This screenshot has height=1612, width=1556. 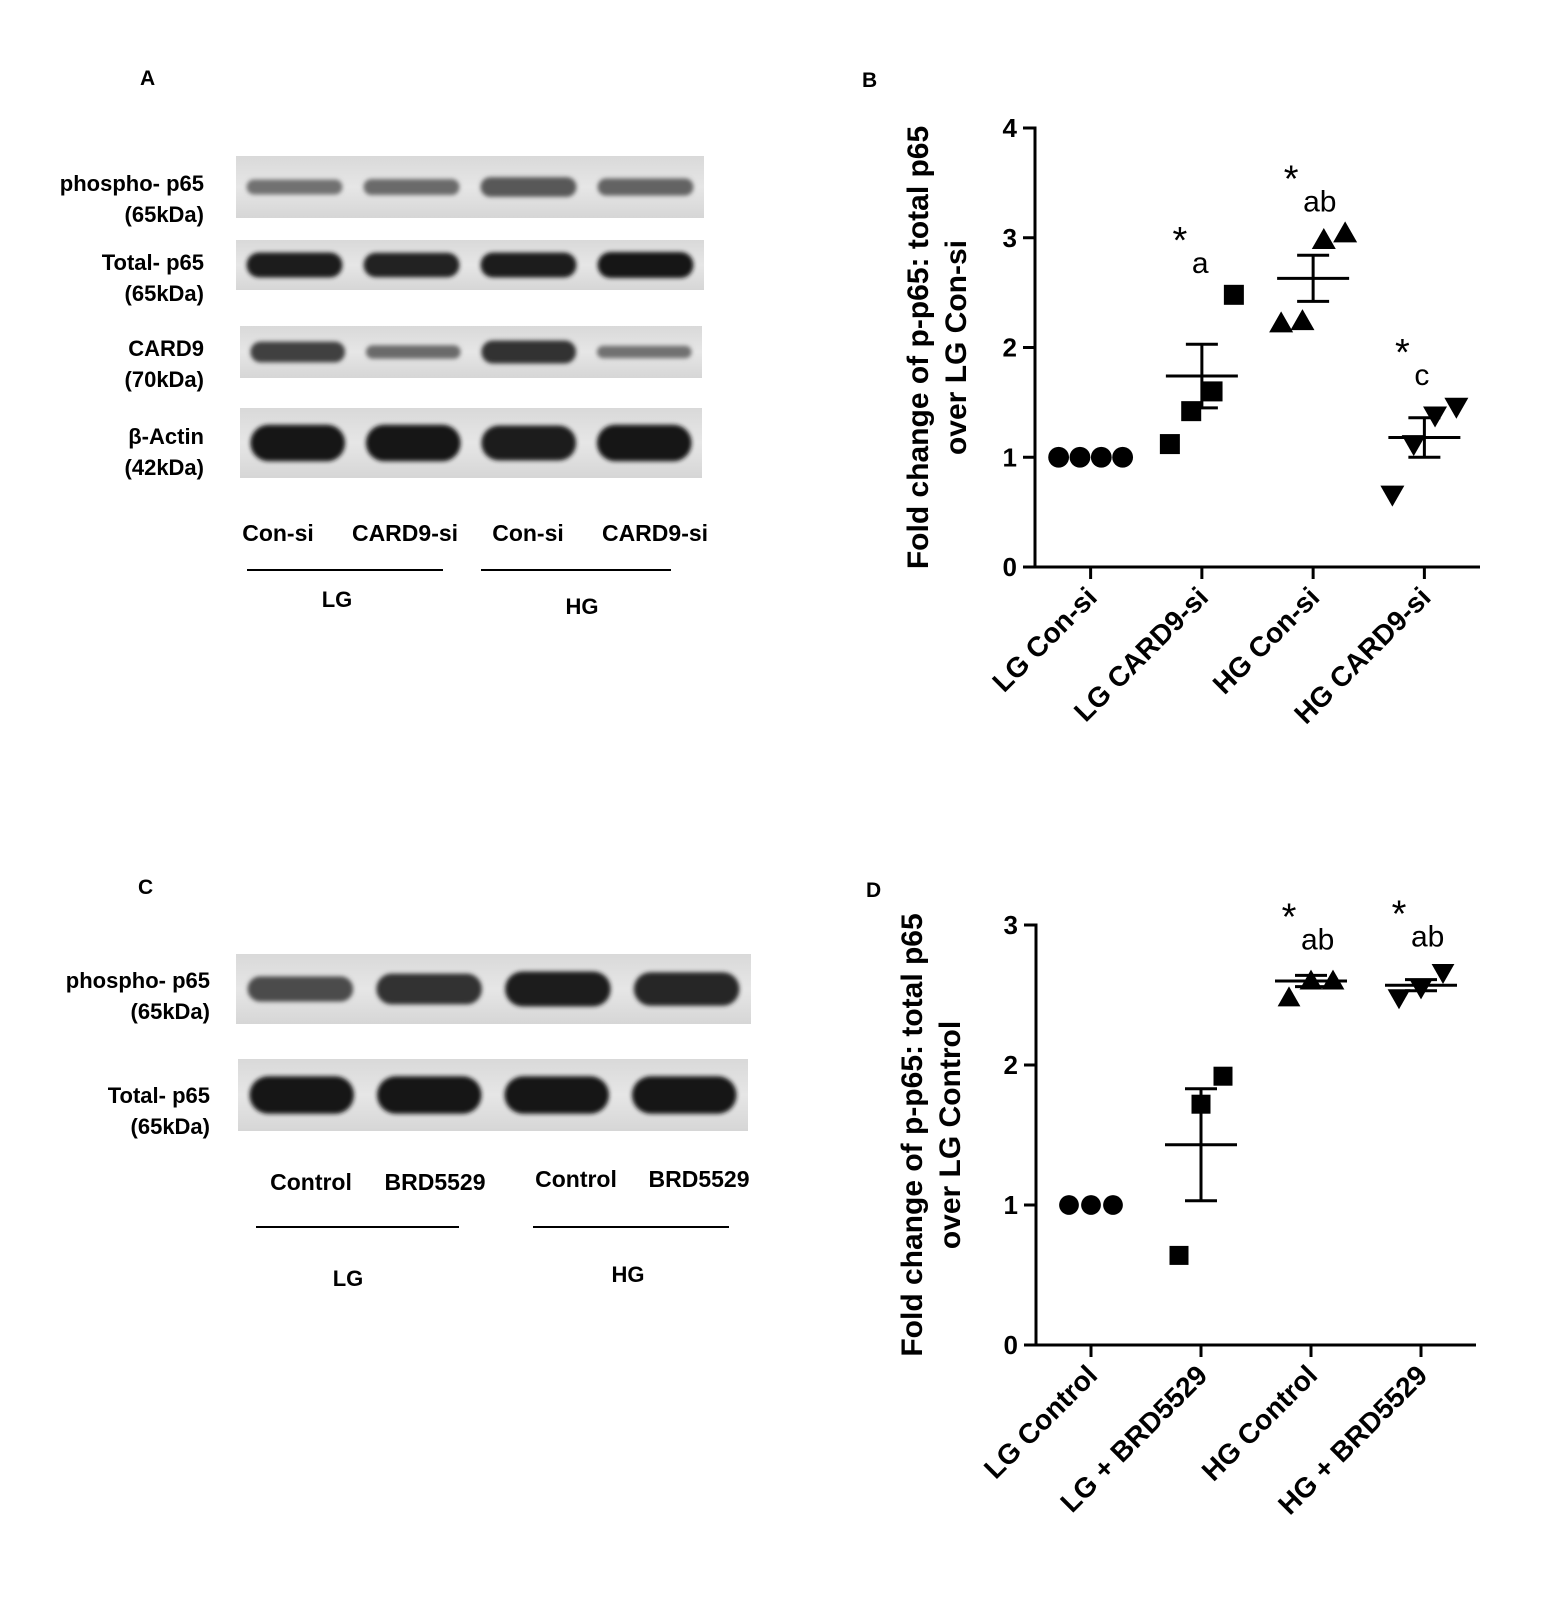 What do you see at coordinates (493, 989) in the screenshot?
I see `blot-strip-phospho-p65` at bounding box center [493, 989].